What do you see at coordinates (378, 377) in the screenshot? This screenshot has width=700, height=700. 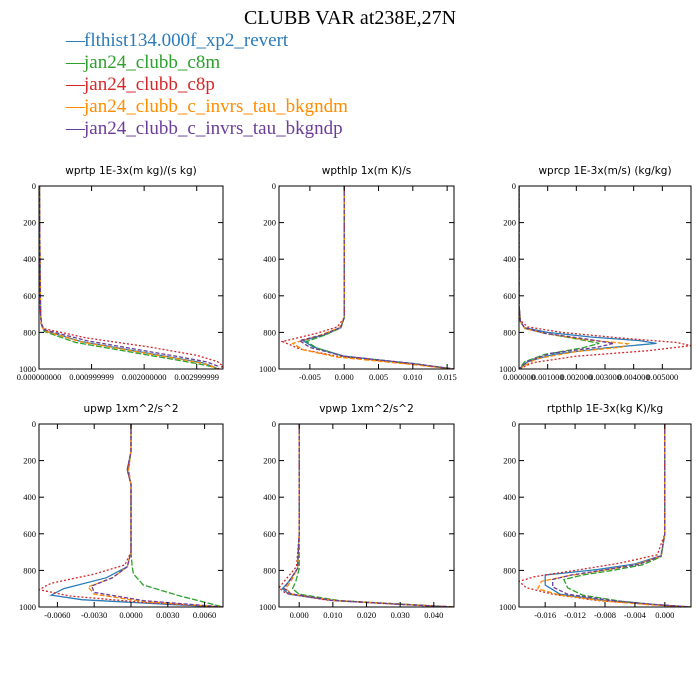 I see `x-tick-label: 0.005` at bounding box center [378, 377].